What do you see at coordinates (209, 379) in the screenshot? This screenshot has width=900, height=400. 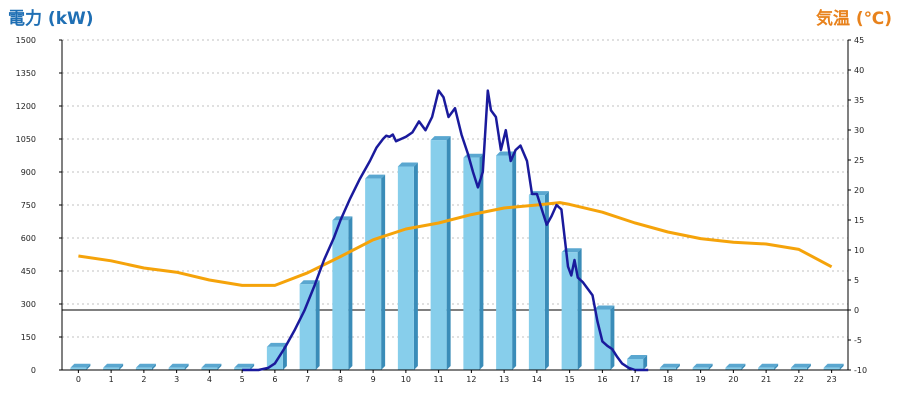 I see `x-tick-label: 4` at bounding box center [209, 379].